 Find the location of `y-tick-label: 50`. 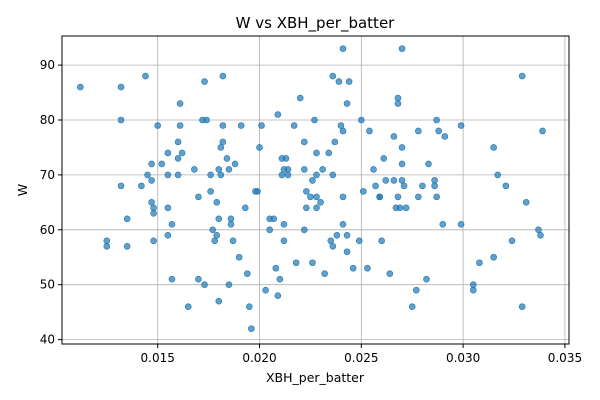

y-tick-label: 50 is located at coordinates (47, 285).